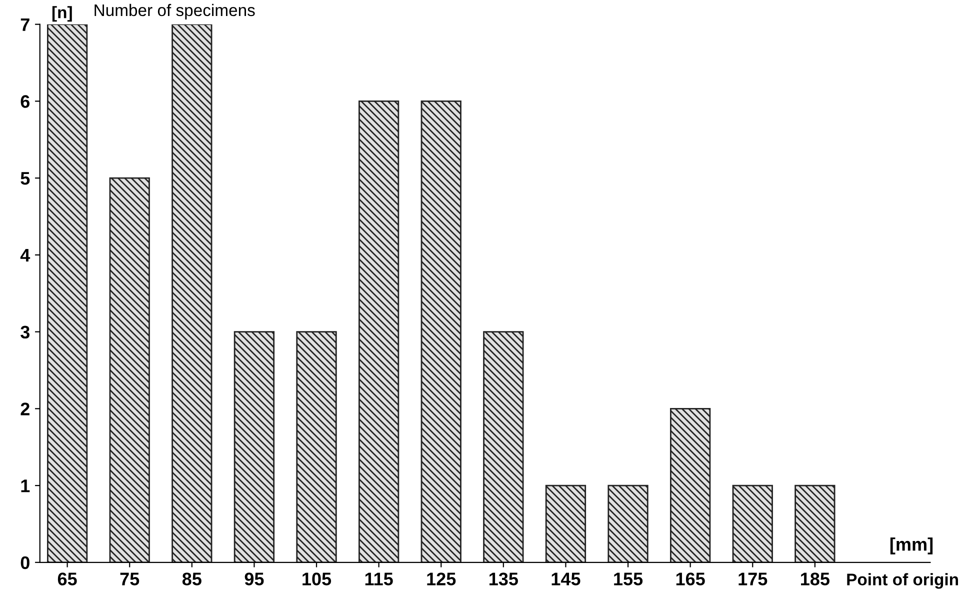 The width and height of the screenshot is (973, 608). I want to click on x-tick-label: 75, so click(130, 579).